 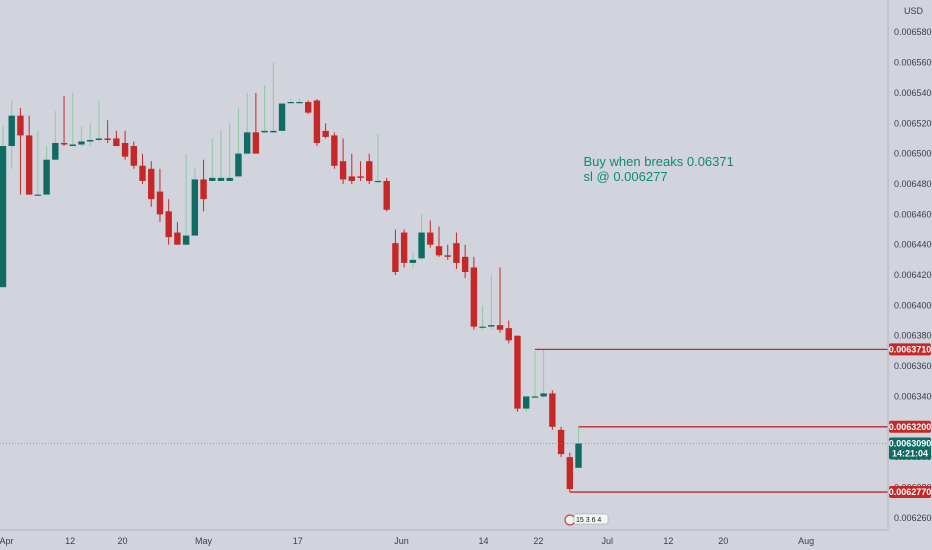 I want to click on x-tick-label: 22, so click(x=538, y=541).